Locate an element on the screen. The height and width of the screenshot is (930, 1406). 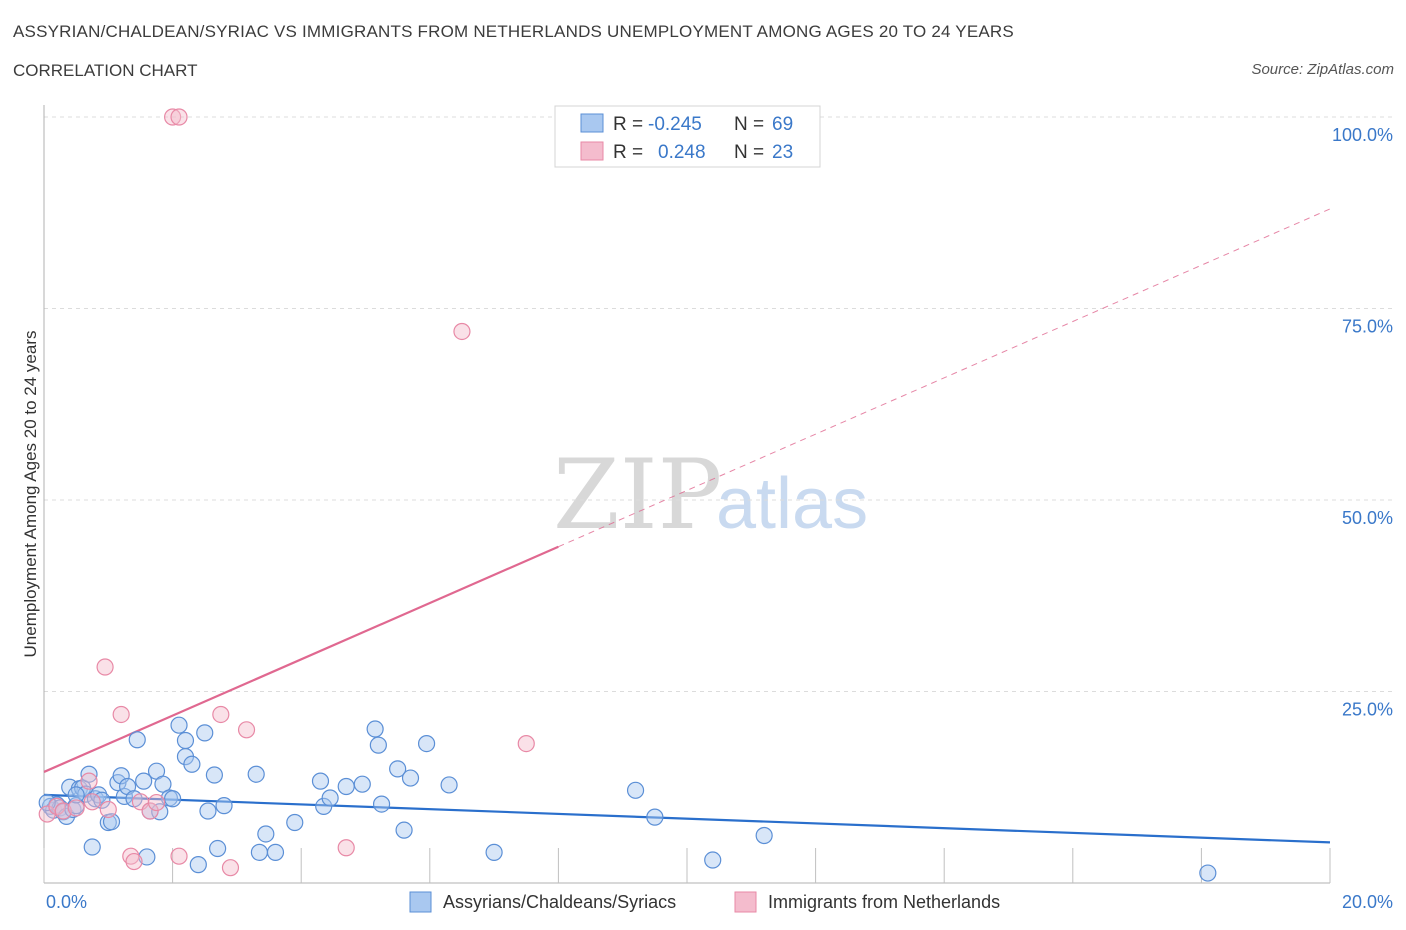
legend-n-value-pink: 23 is located at coordinates (782, 152).